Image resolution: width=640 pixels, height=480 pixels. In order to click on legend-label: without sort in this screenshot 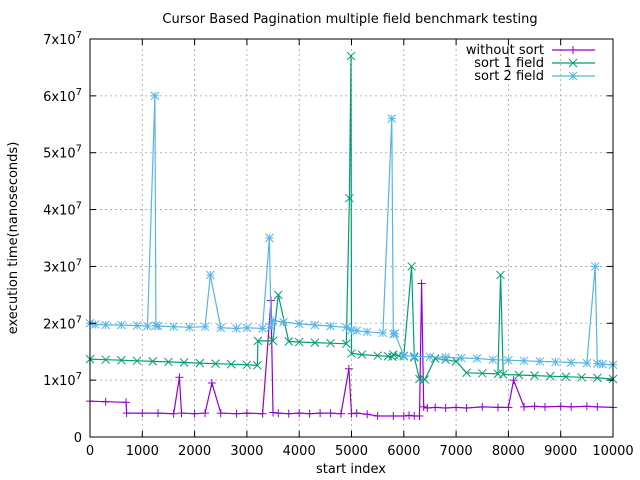, I will do `click(505, 50)`.